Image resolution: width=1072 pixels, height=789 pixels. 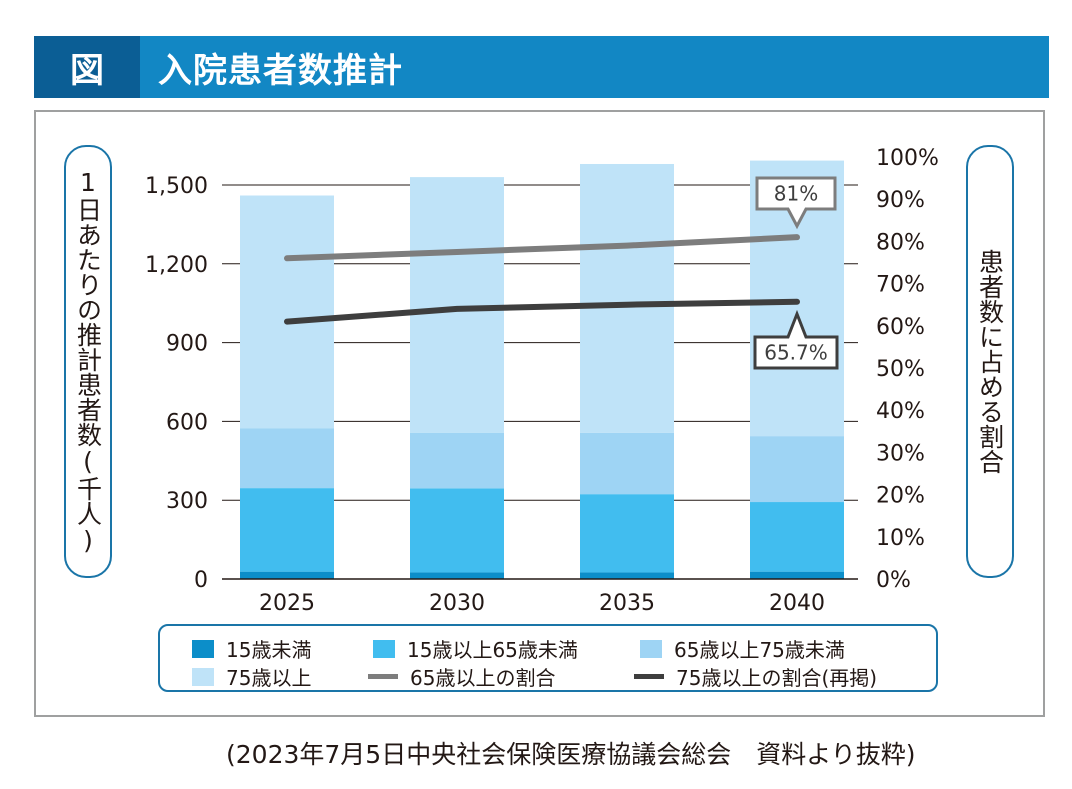 I want to click on y-right-tick-label: 40%, so click(x=900, y=411).